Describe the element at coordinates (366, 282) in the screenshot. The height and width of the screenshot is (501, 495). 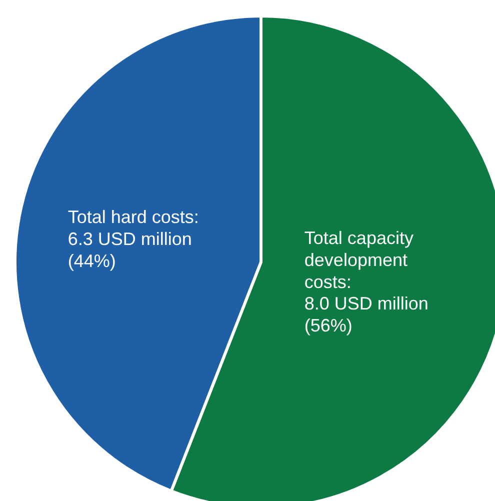
I see `data-label: Total capacity development costs: 8.0 USD million (56%)` at that location.